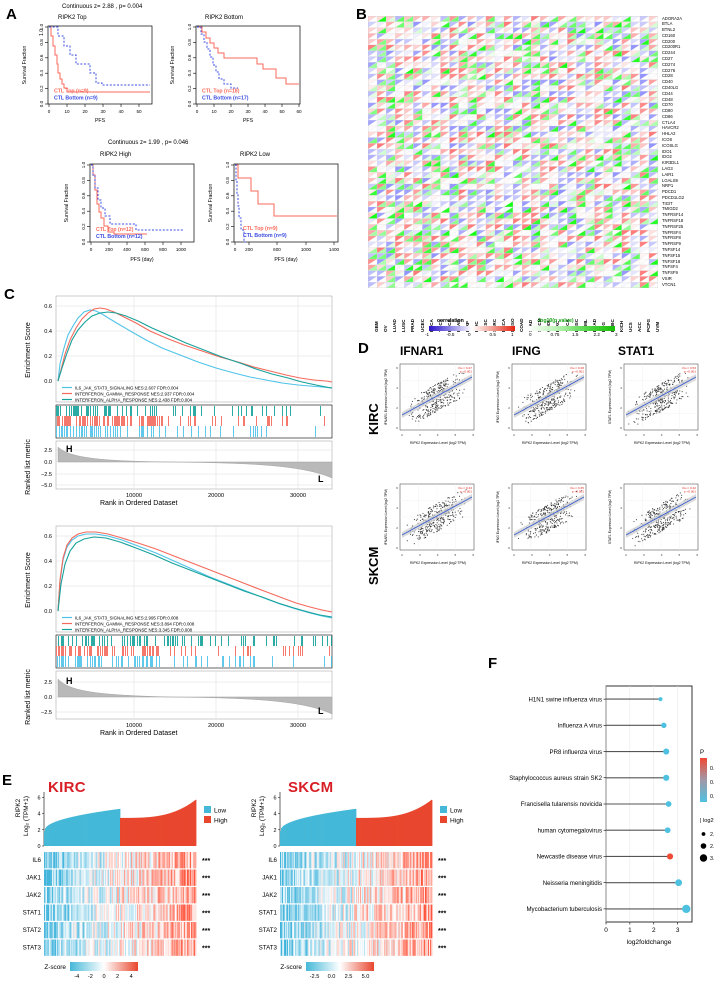  I want to click on panelB-gene-label: NRP1, so click(668, 186).